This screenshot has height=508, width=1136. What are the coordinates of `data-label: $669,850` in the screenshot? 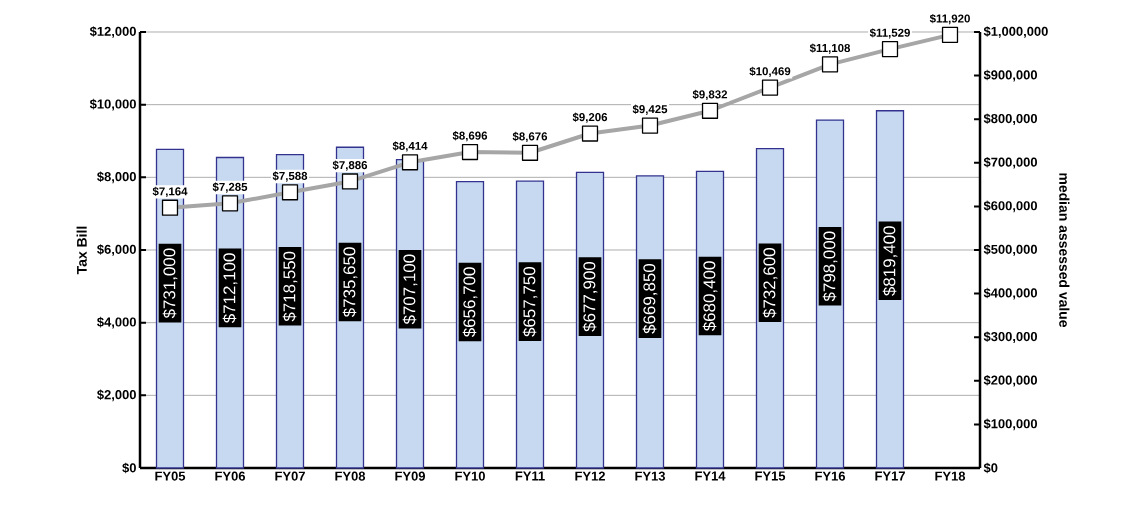 It's located at (650, 298).